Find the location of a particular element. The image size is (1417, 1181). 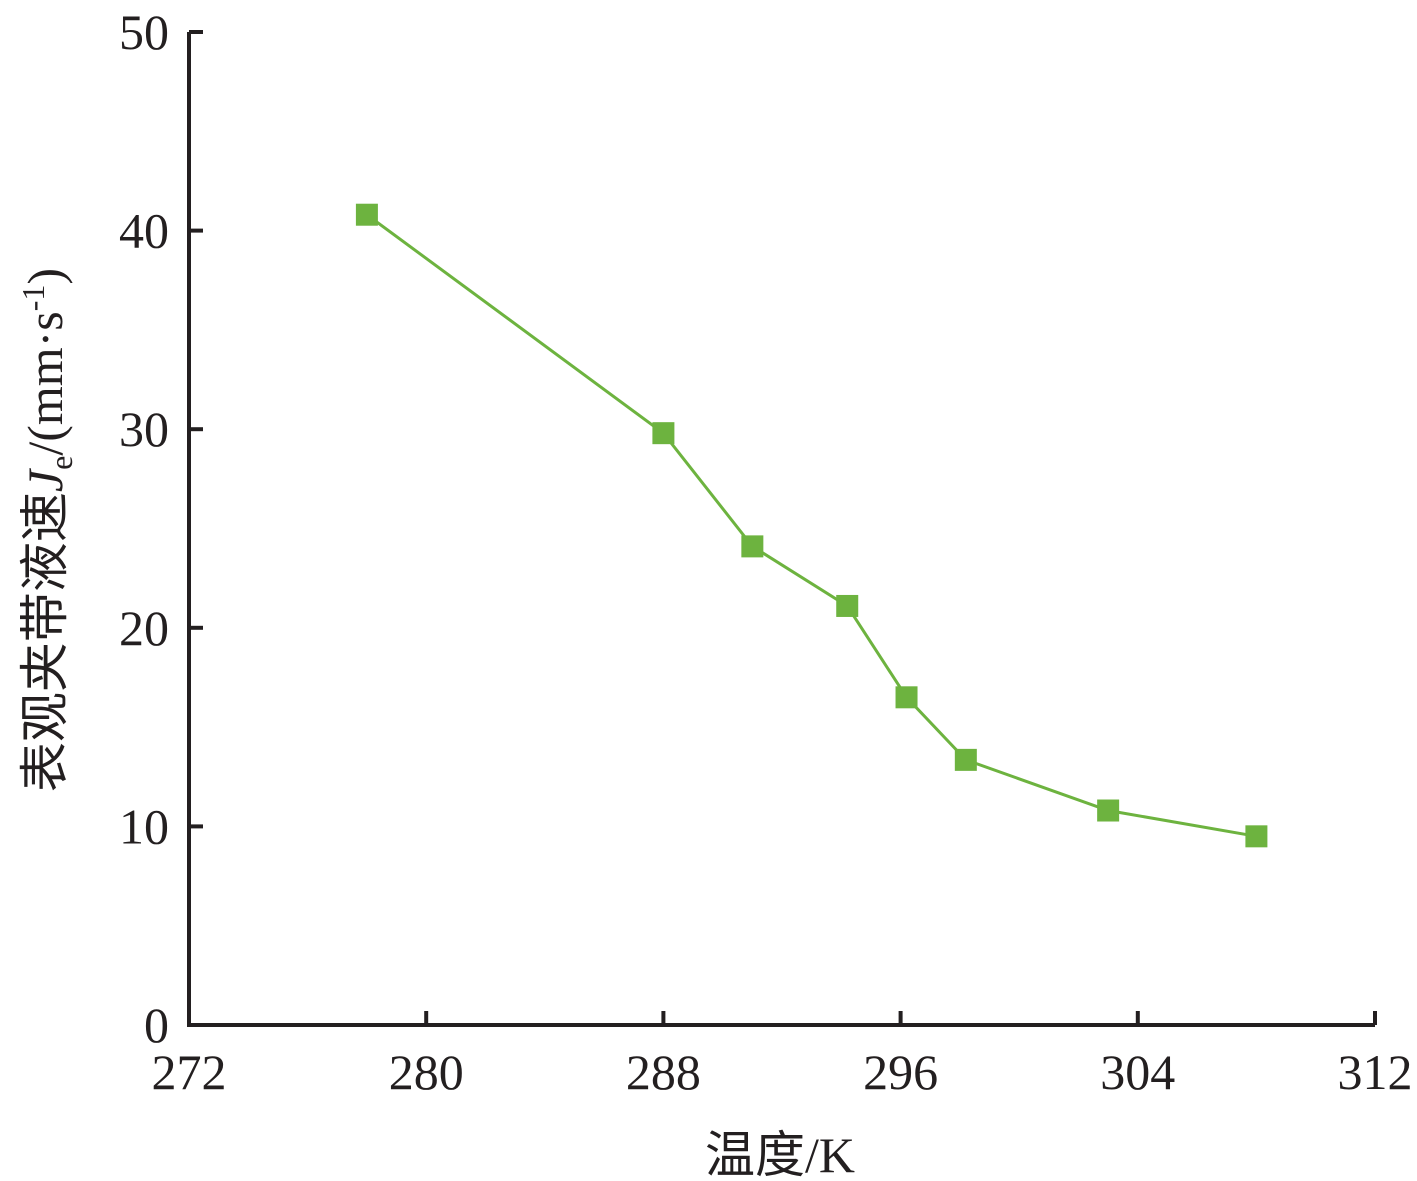

x-axis-label: 温度/K is located at coordinates (780, 1154).